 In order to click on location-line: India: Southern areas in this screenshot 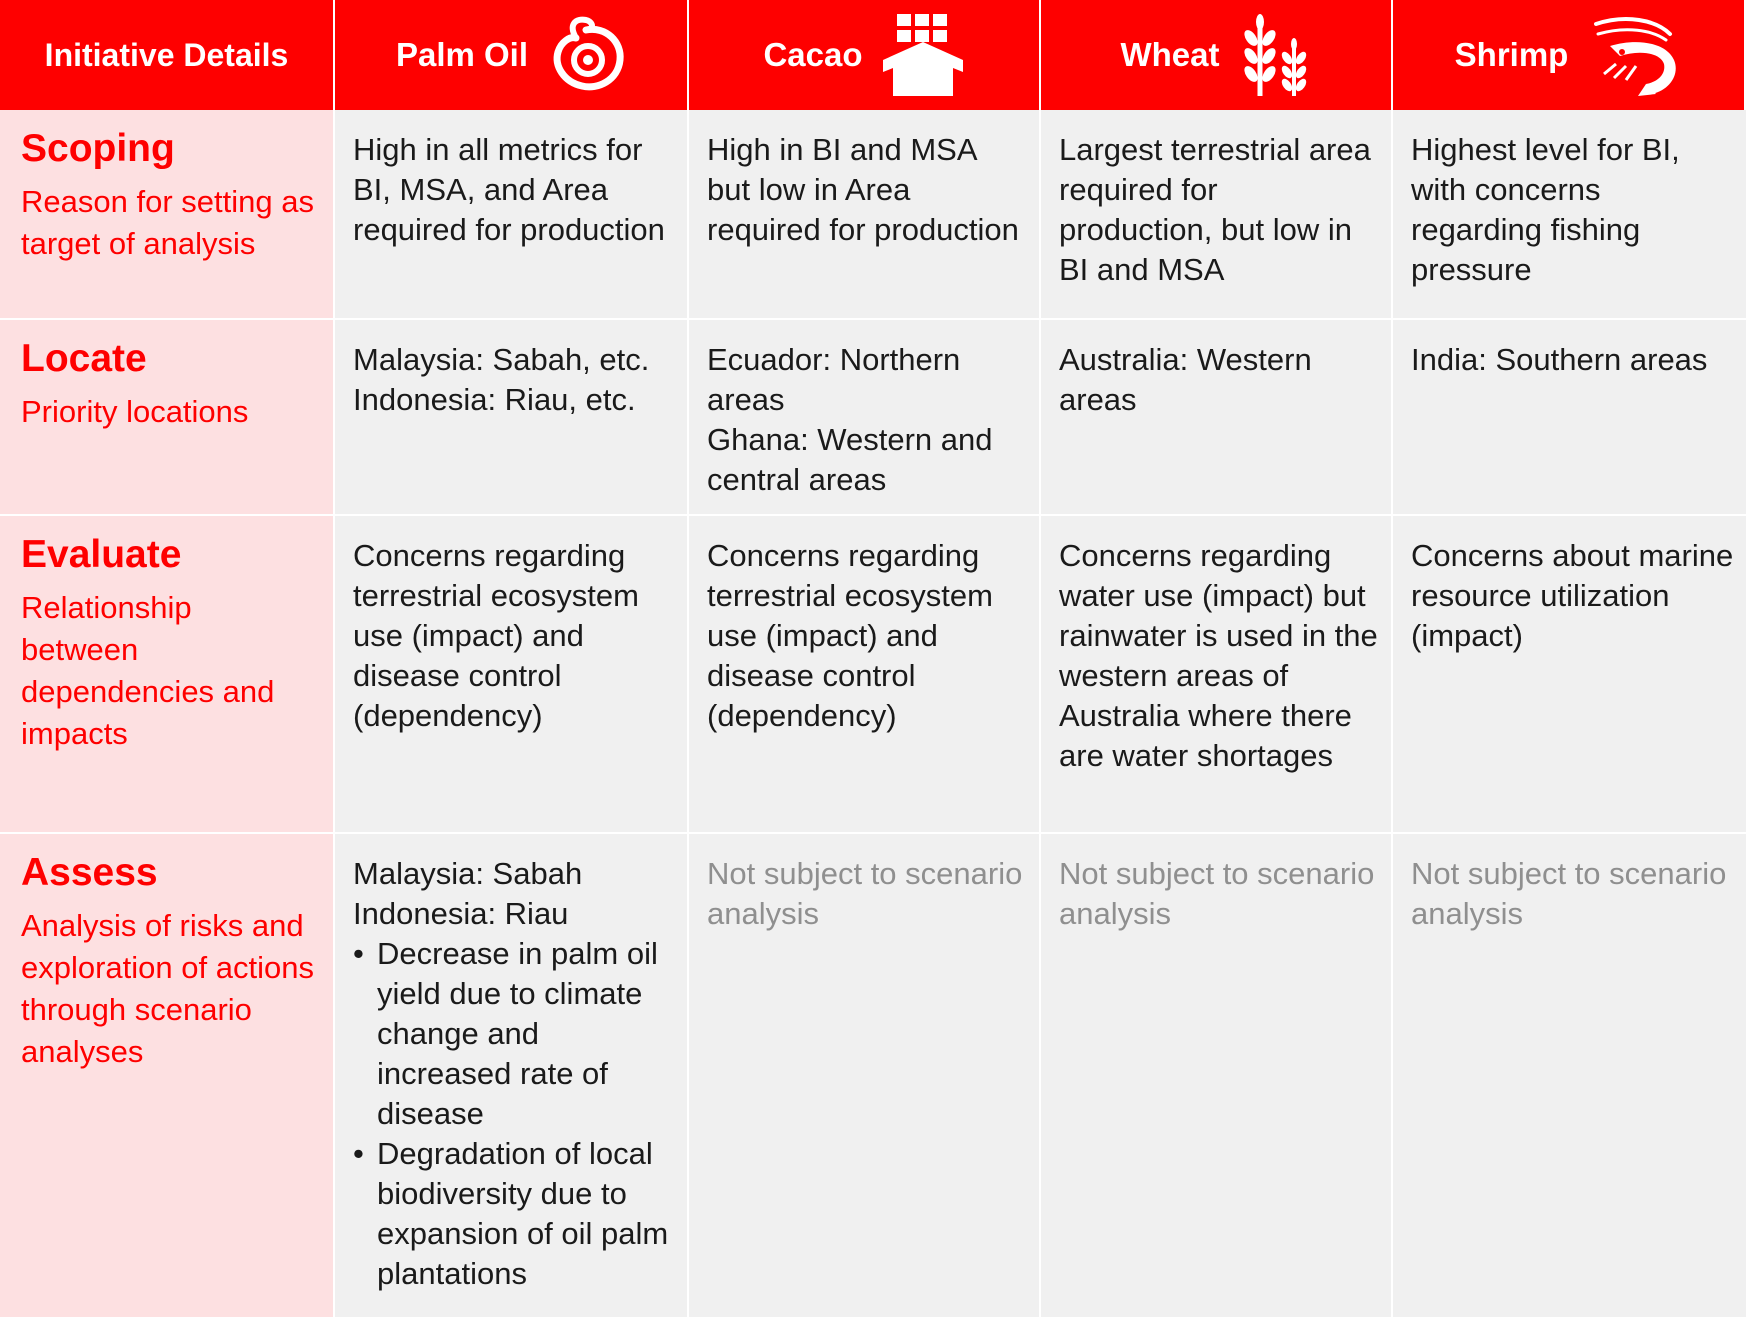, I will do `click(1559, 359)`.